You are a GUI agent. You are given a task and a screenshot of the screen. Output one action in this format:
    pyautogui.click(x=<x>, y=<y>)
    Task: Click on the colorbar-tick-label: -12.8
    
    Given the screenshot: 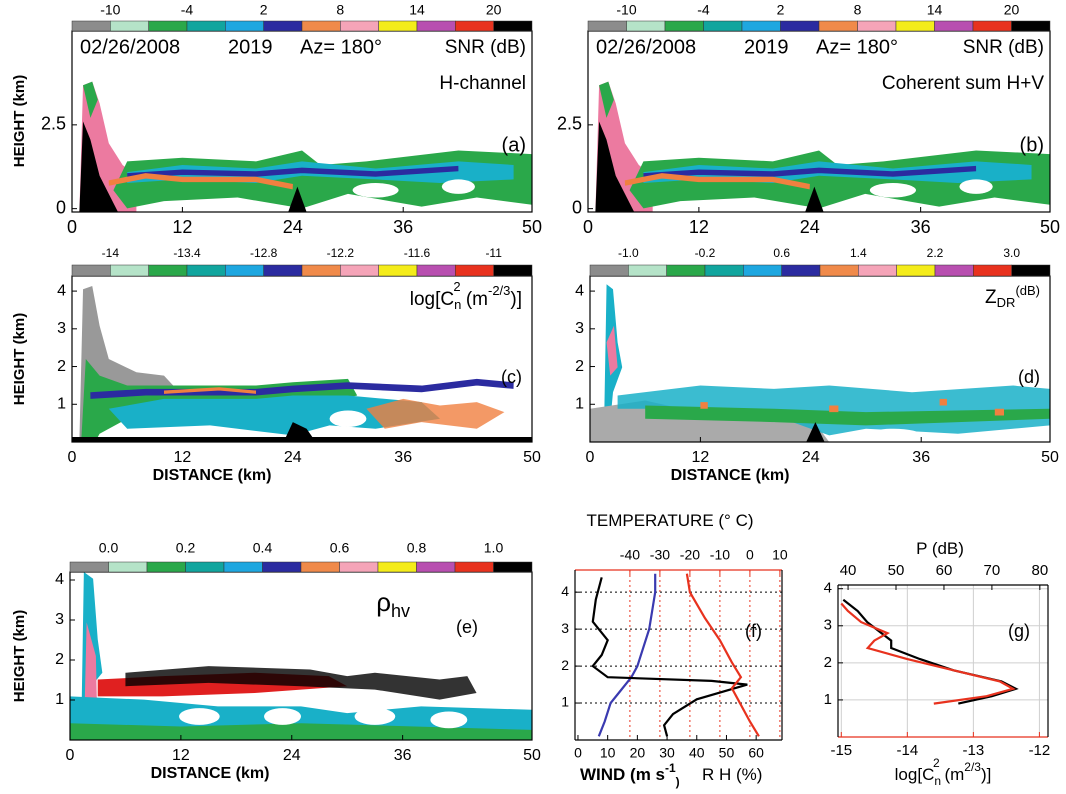 What is the action you would take?
    pyautogui.click(x=264, y=253)
    